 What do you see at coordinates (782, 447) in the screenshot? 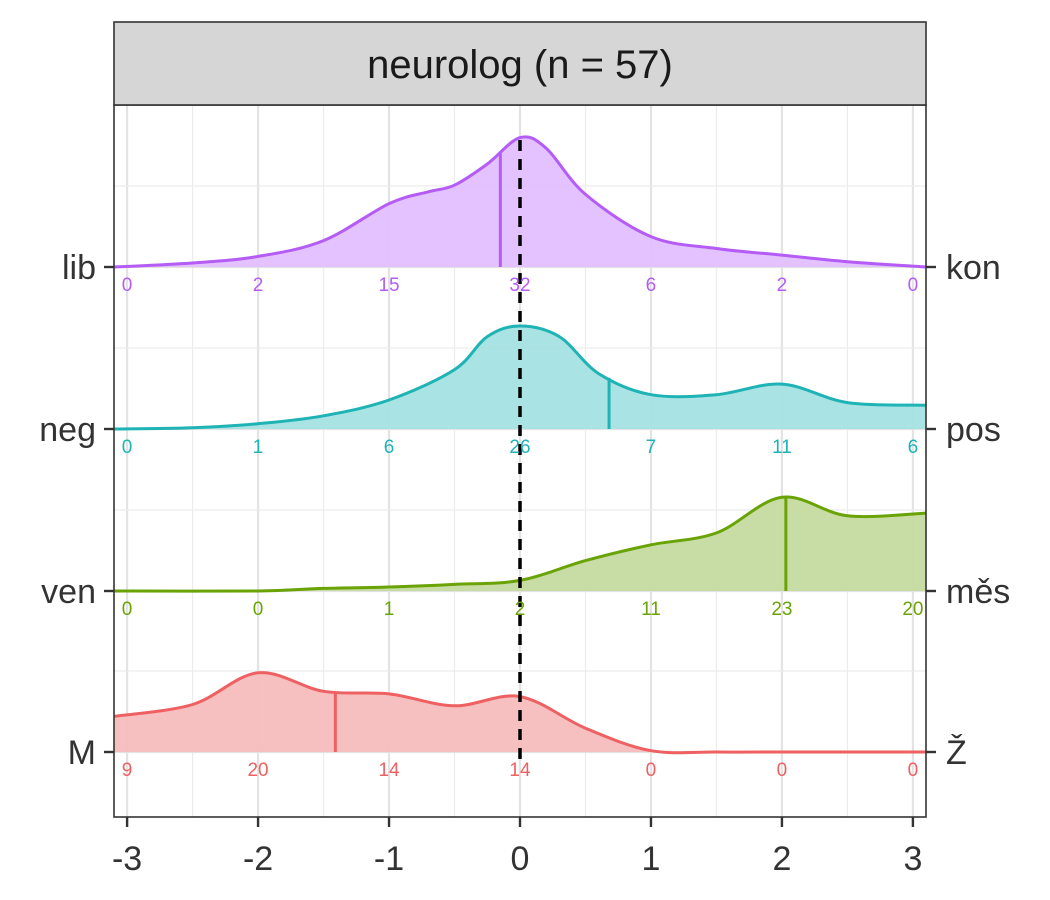
I see `count-label-neg: 11` at bounding box center [782, 447].